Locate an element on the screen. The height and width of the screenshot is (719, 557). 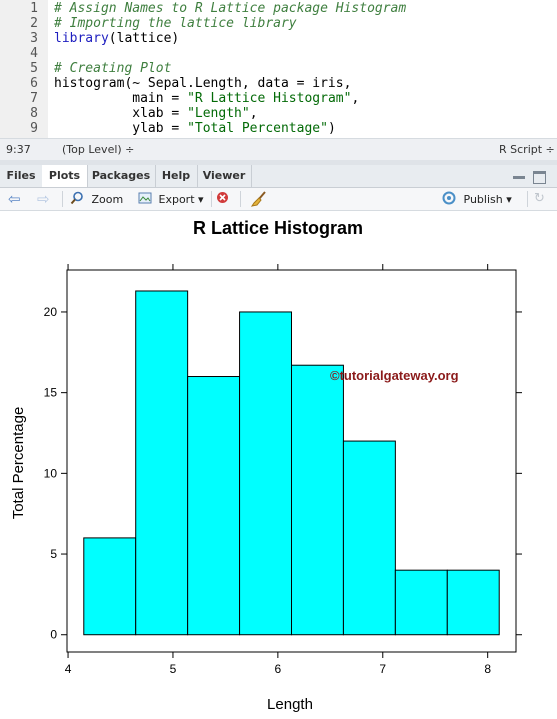
code-token: histogram(~ Sepal.Length, data = iris, is located at coordinates (203, 83).